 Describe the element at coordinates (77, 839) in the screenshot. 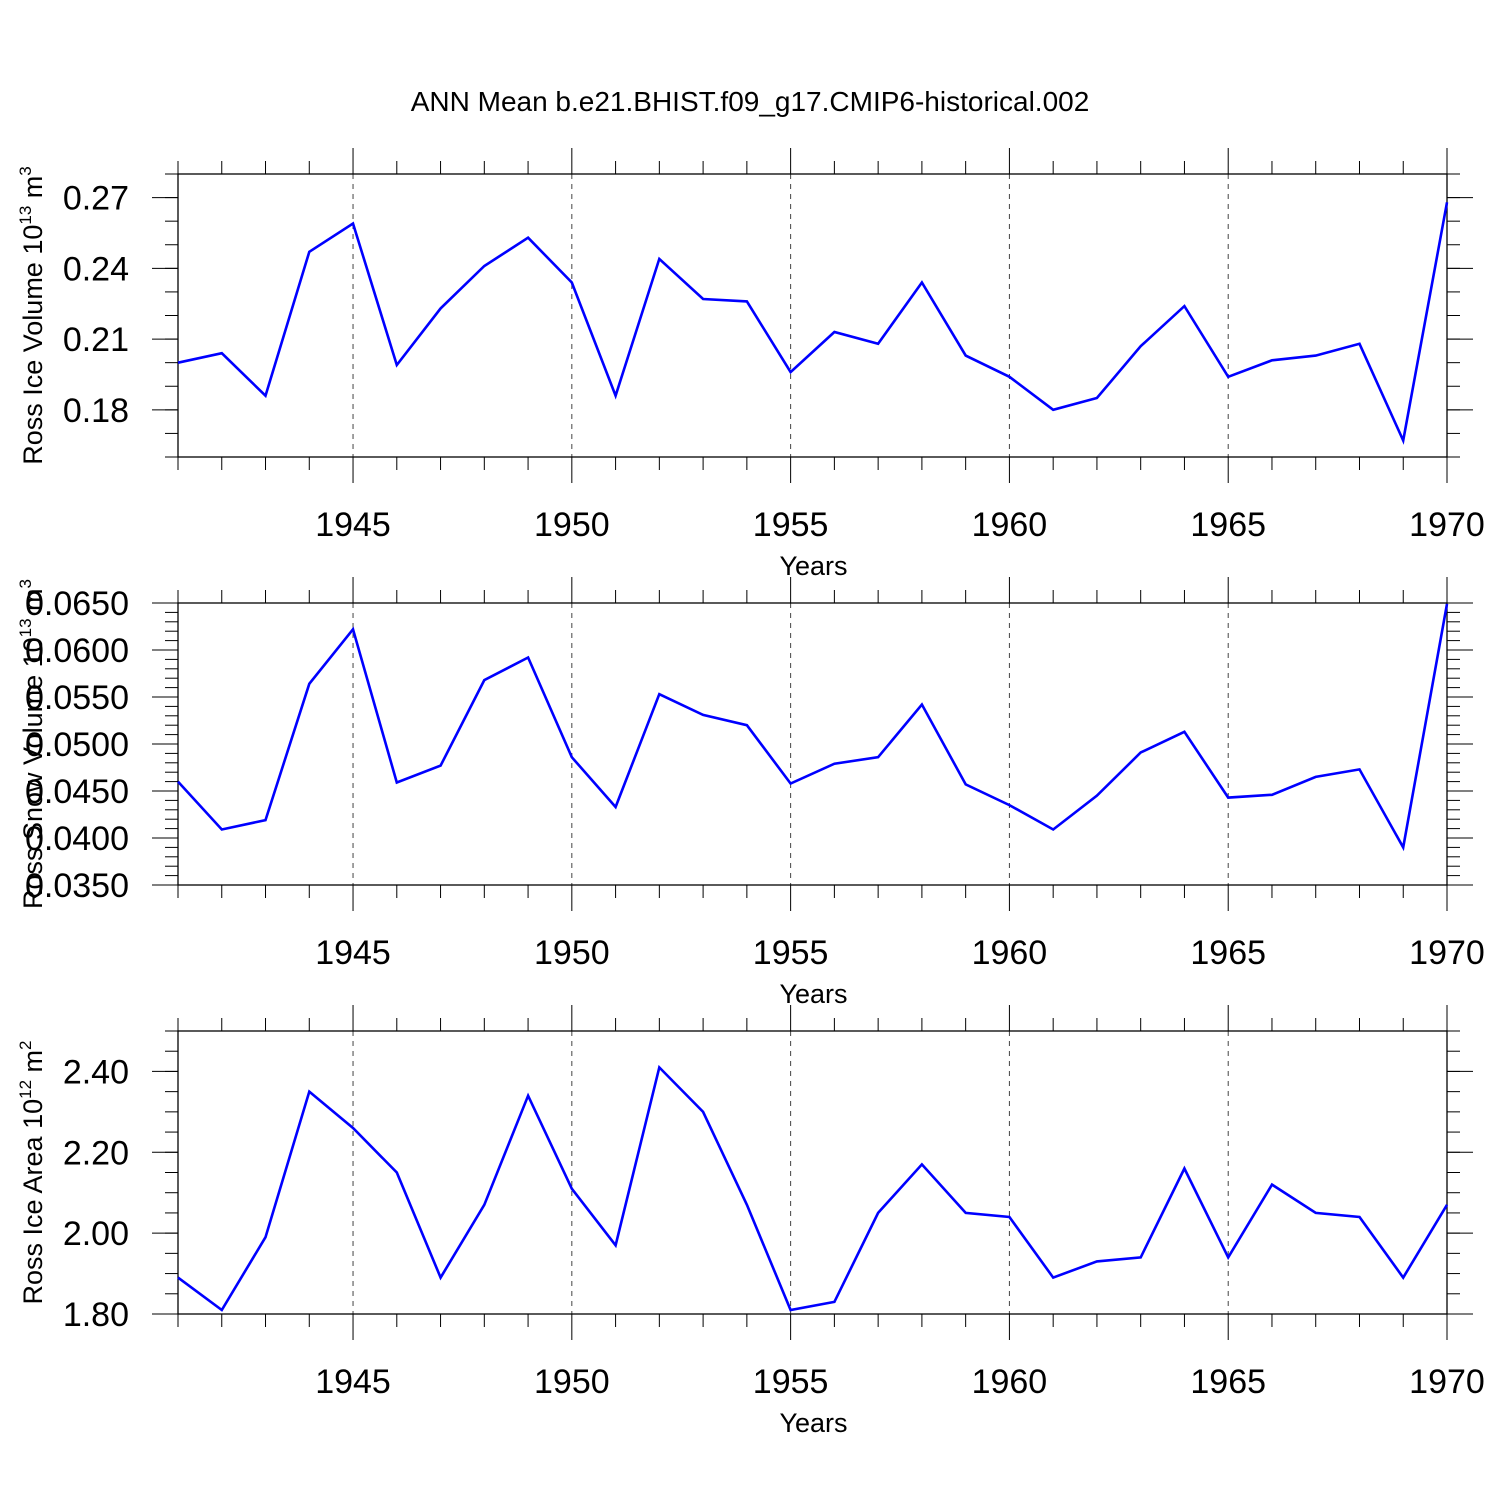

I see `y-tick-label: 0.0400` at that location.